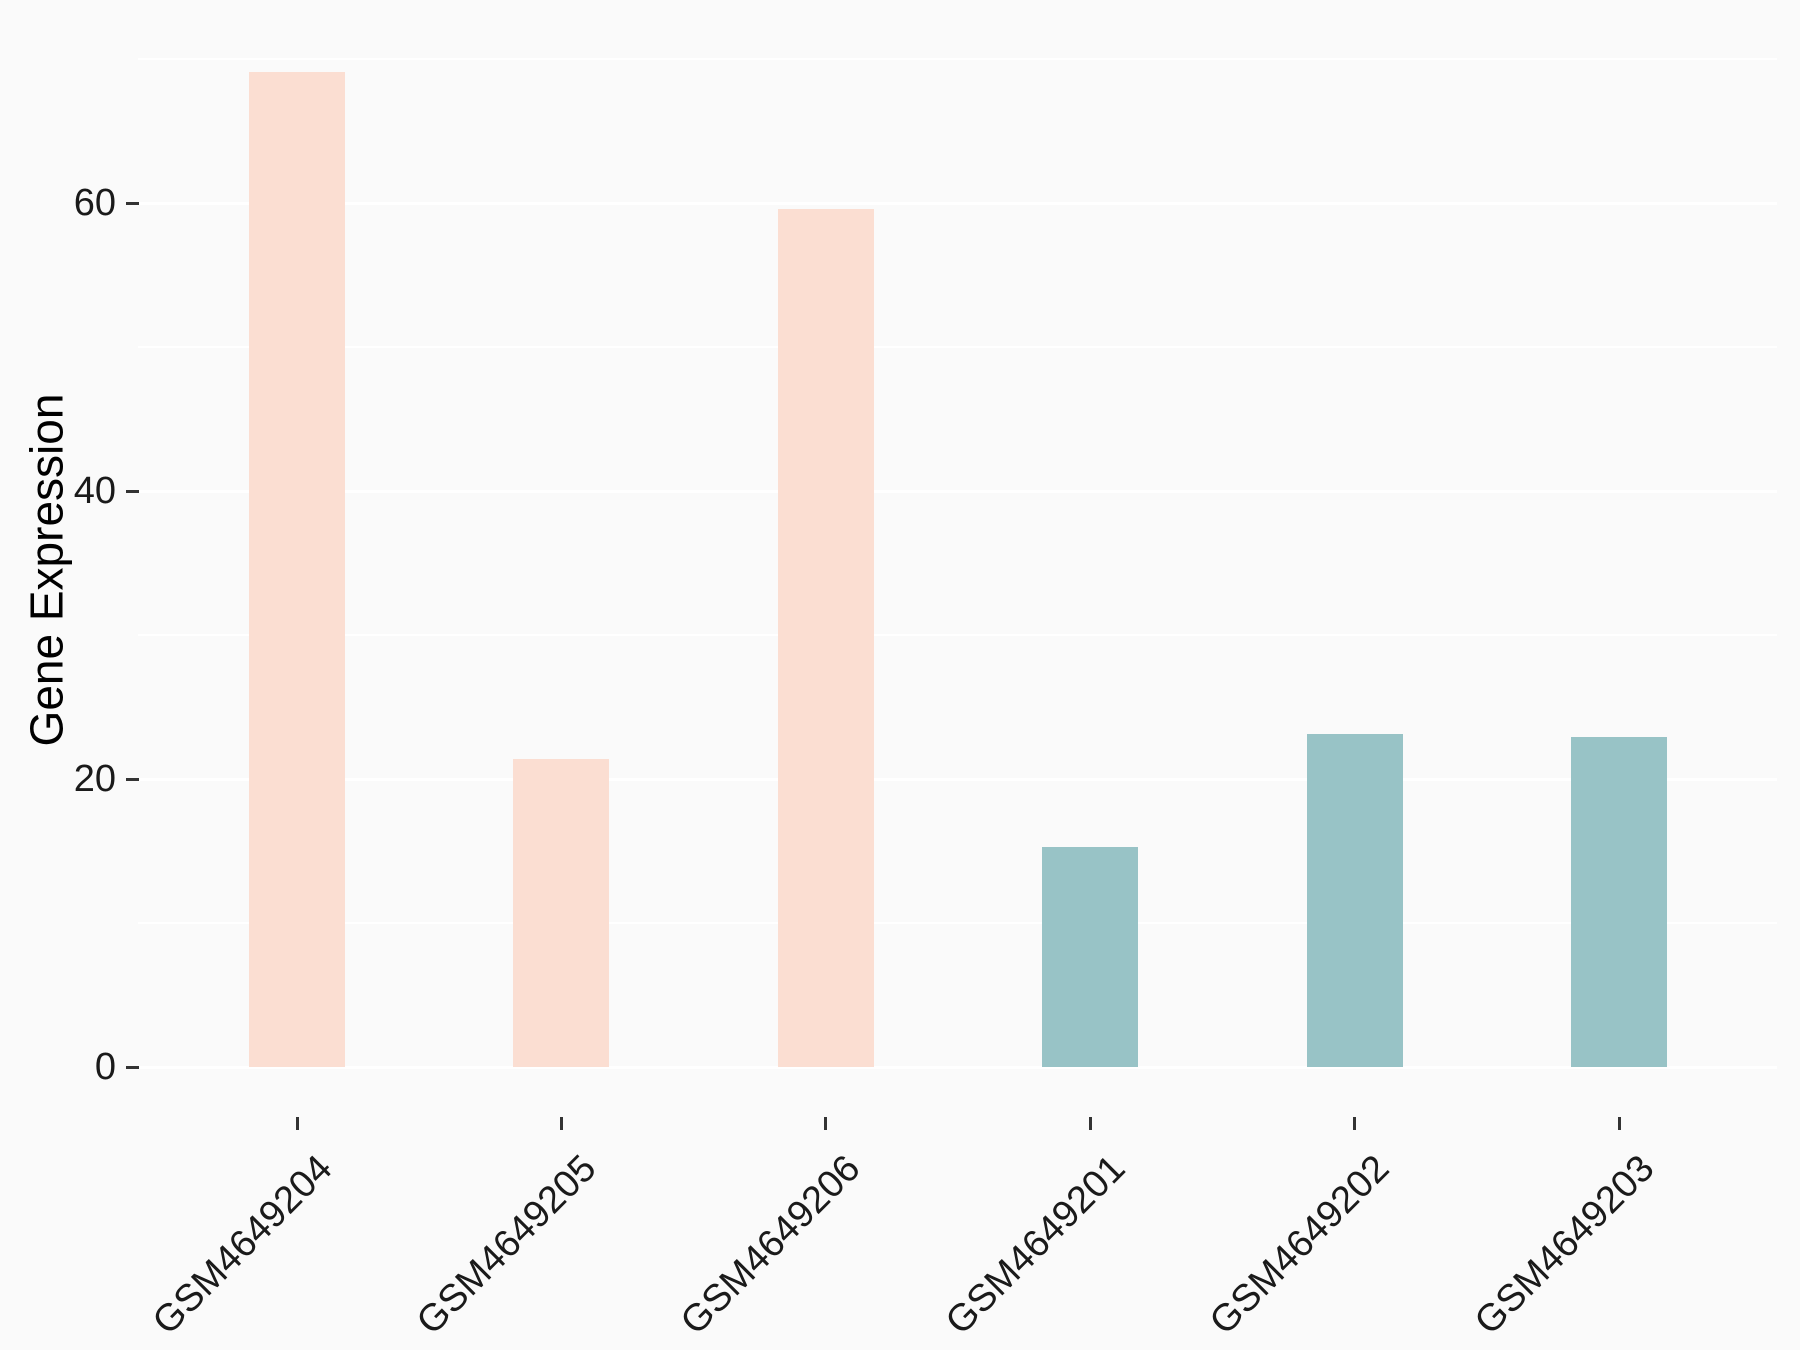 This screenshot has width=1800, height=1350. Describe the element at coordinates (1300, 1245) in the screenshot. I see `x-axis-tick-label-gsm4649202: GSM4649202` at that location.